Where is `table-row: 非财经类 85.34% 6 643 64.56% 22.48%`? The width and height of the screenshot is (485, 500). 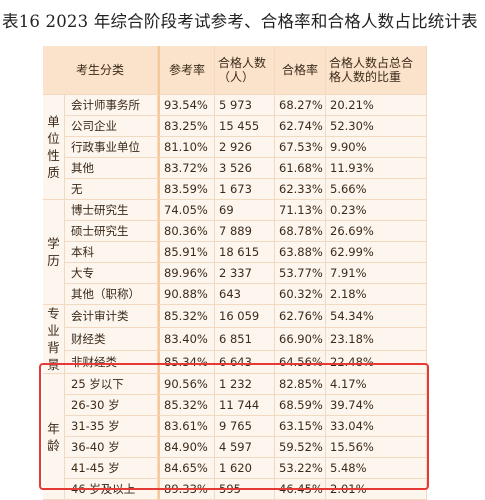 table-row: 非财经类 85.34% 6 643 64.56% 22.48% is located at coordinates (235, 362).